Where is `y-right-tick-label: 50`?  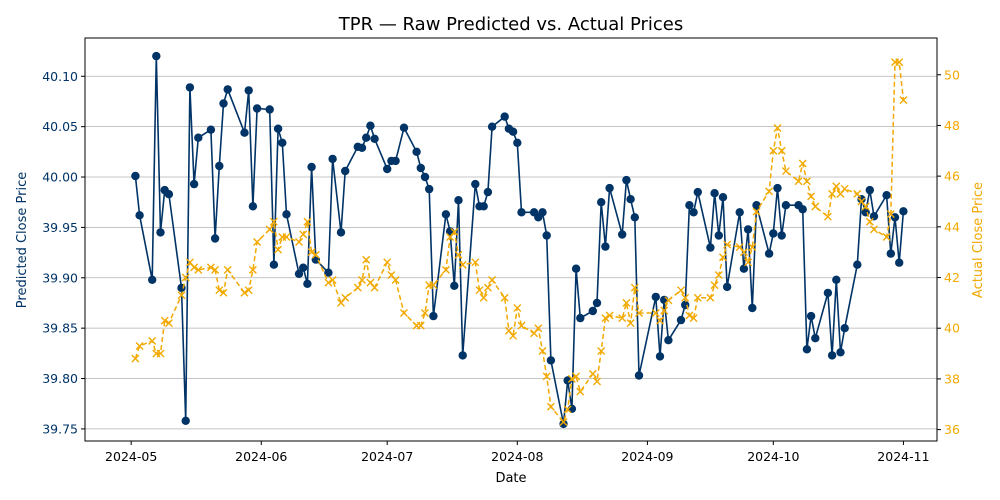 y-right-tick-label: 50 is located at coordinates (952, 74).